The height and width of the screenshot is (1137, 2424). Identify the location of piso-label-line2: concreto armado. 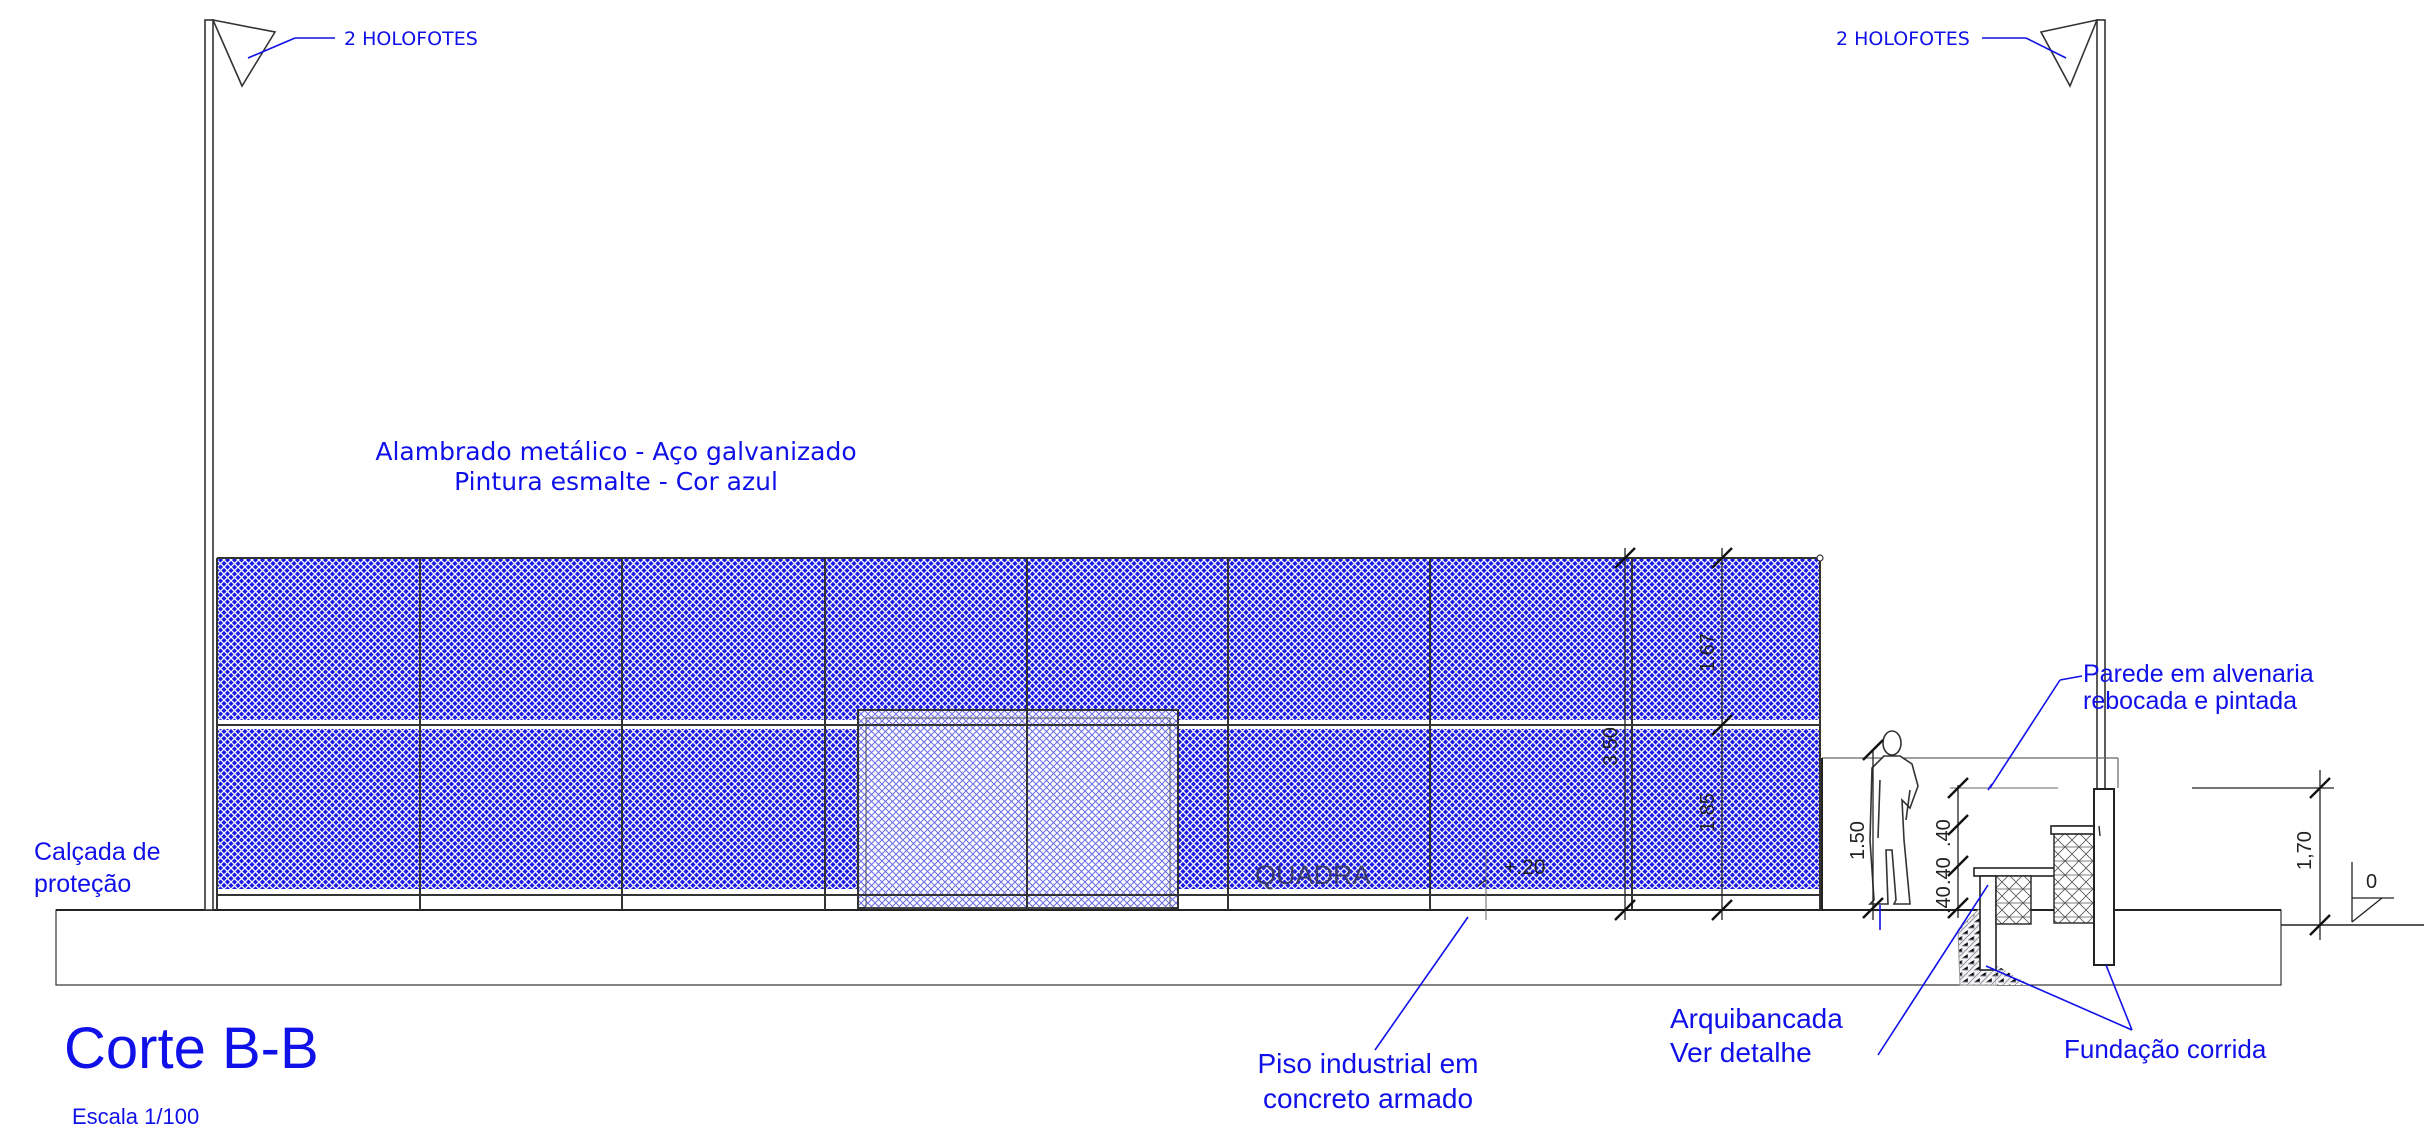
(1368, 1098).